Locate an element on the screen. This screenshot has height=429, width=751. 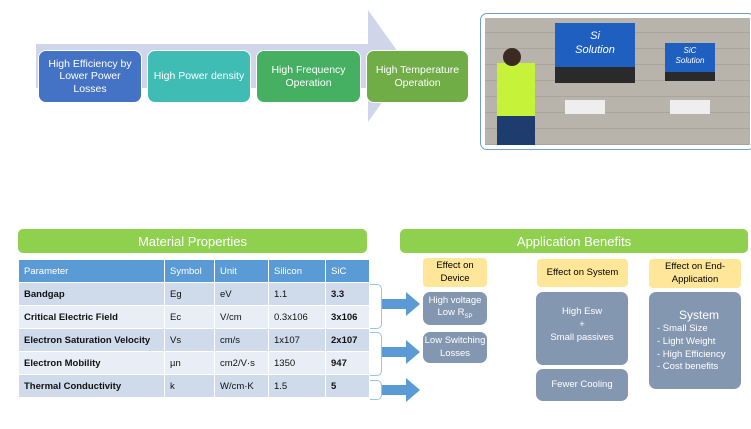
application-benefits-header: Application Benefits is located at coordinates (574, 241).